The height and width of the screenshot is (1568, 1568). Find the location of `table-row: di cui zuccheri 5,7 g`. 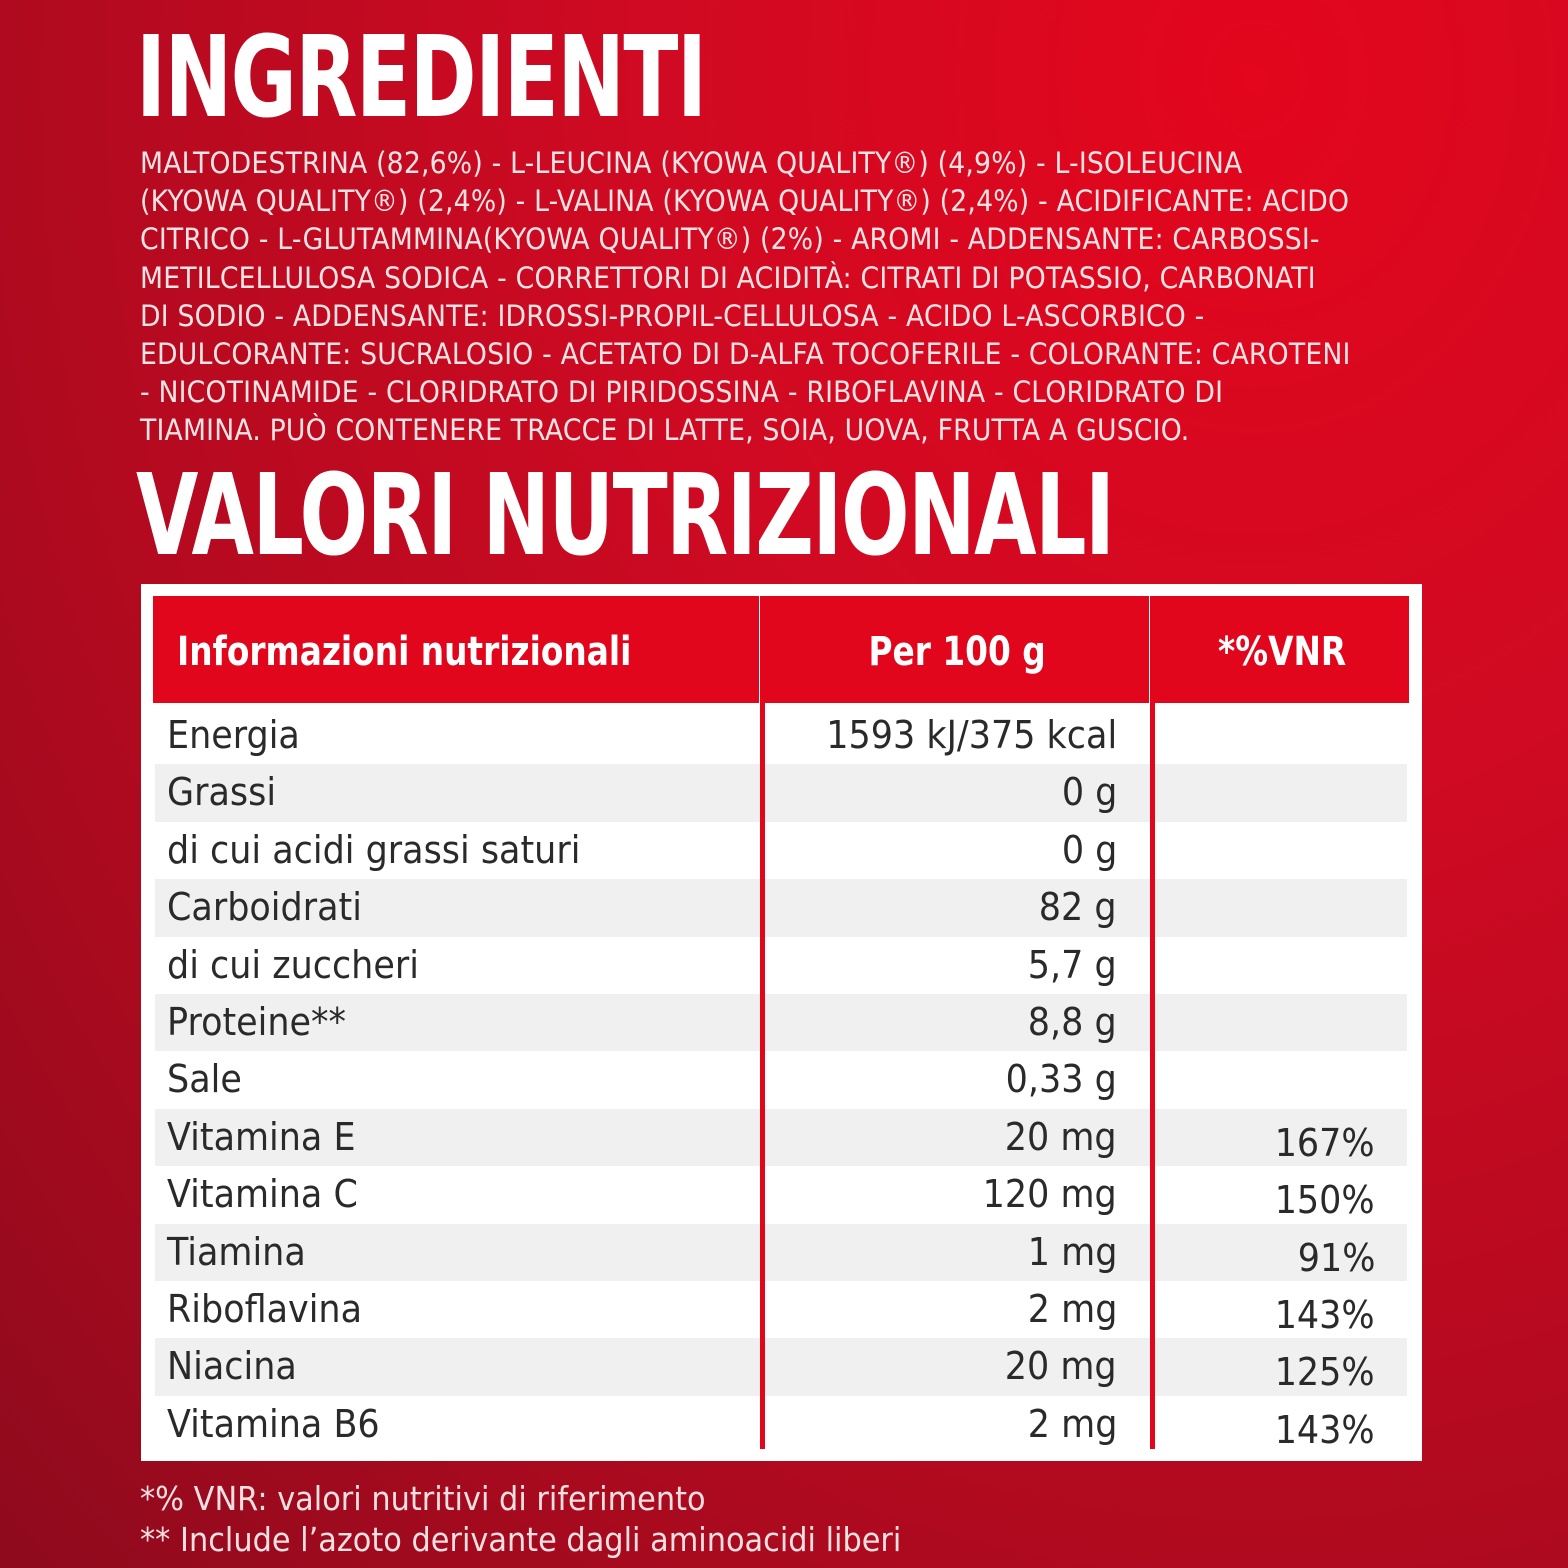

table-row: di cui zuccheri 5,7 g is located at coordinates (781, 965).